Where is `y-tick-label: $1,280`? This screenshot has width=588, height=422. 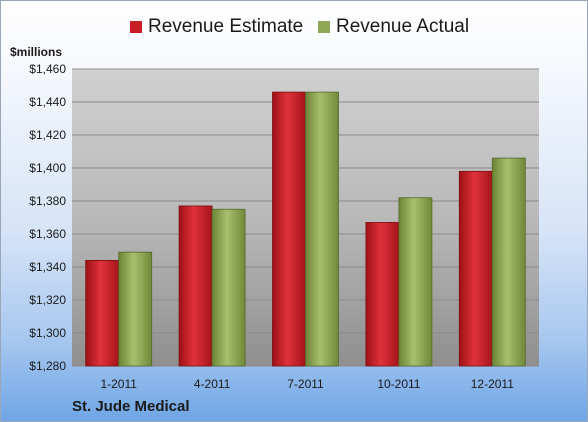
y-tick-label: $1,280 is located at coordinates (47, 366).